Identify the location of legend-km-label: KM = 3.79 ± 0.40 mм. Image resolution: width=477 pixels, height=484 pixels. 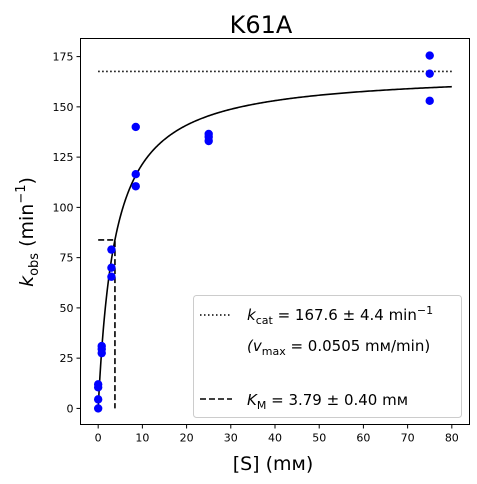
(327, 401).